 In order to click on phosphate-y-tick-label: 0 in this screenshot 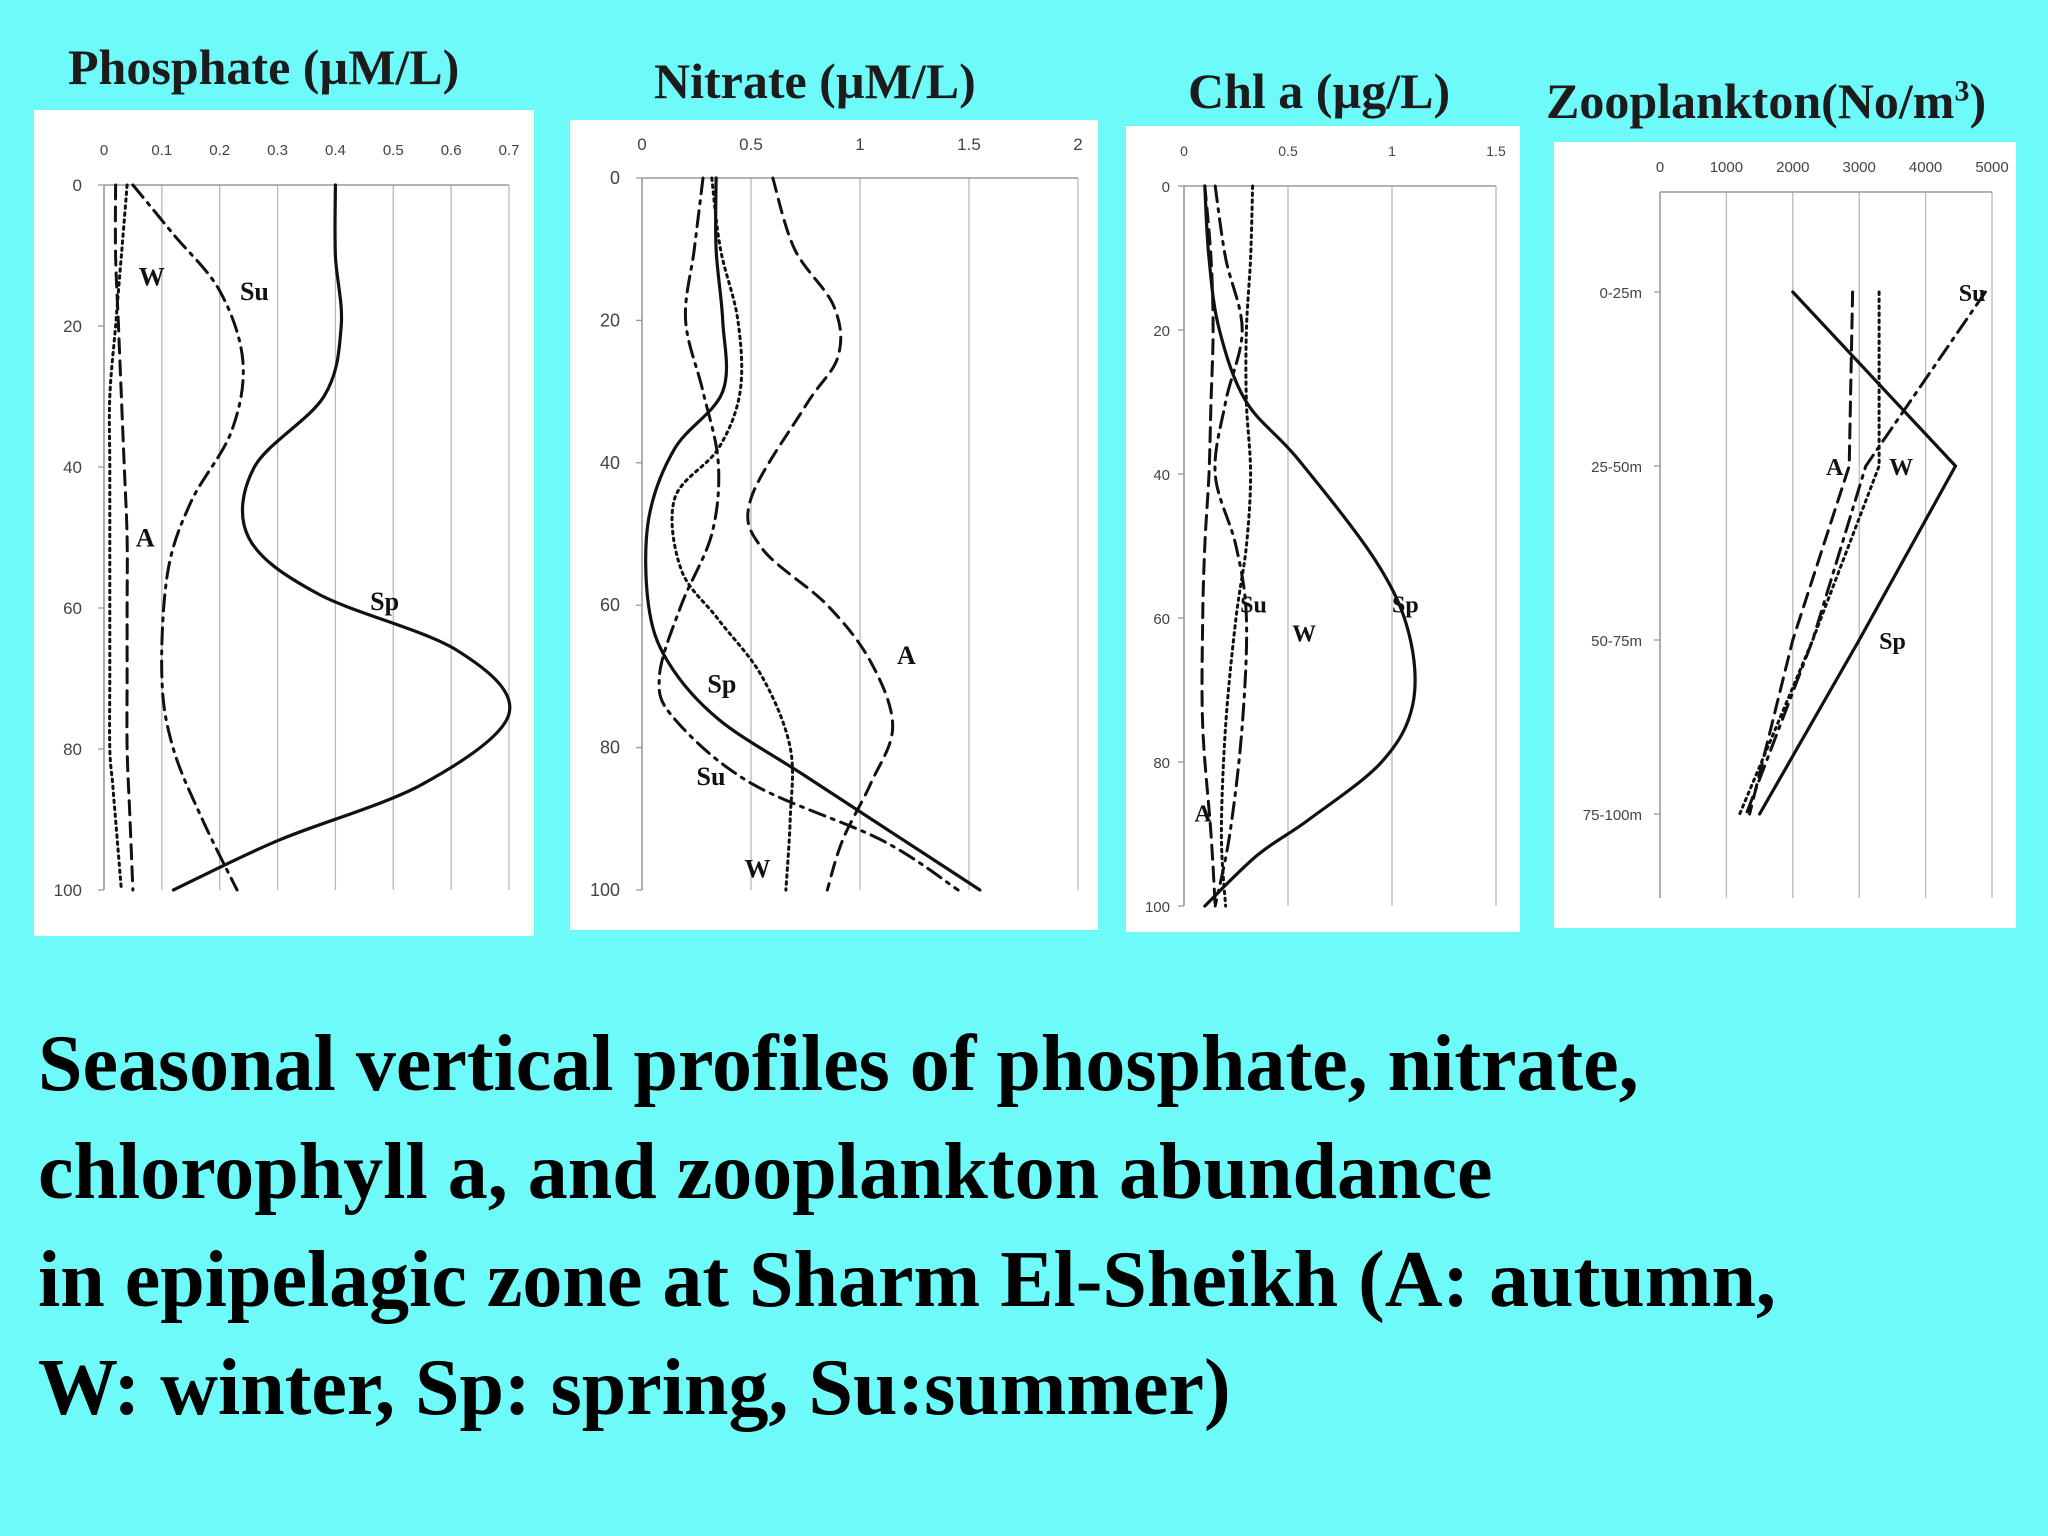, I will do `click(77, 185)`.